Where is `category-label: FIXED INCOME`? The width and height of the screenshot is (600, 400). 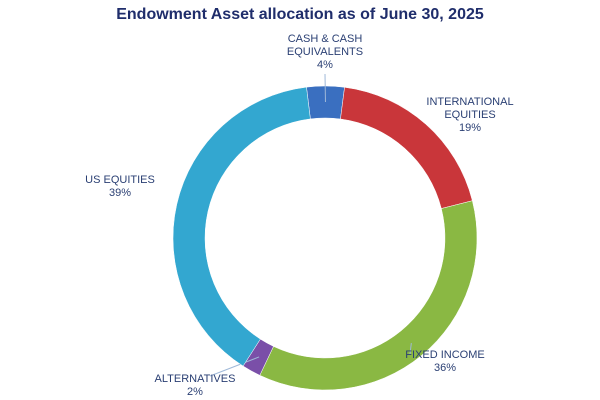
category-label: FIXED INCOME is located at coordinates (445, 355).